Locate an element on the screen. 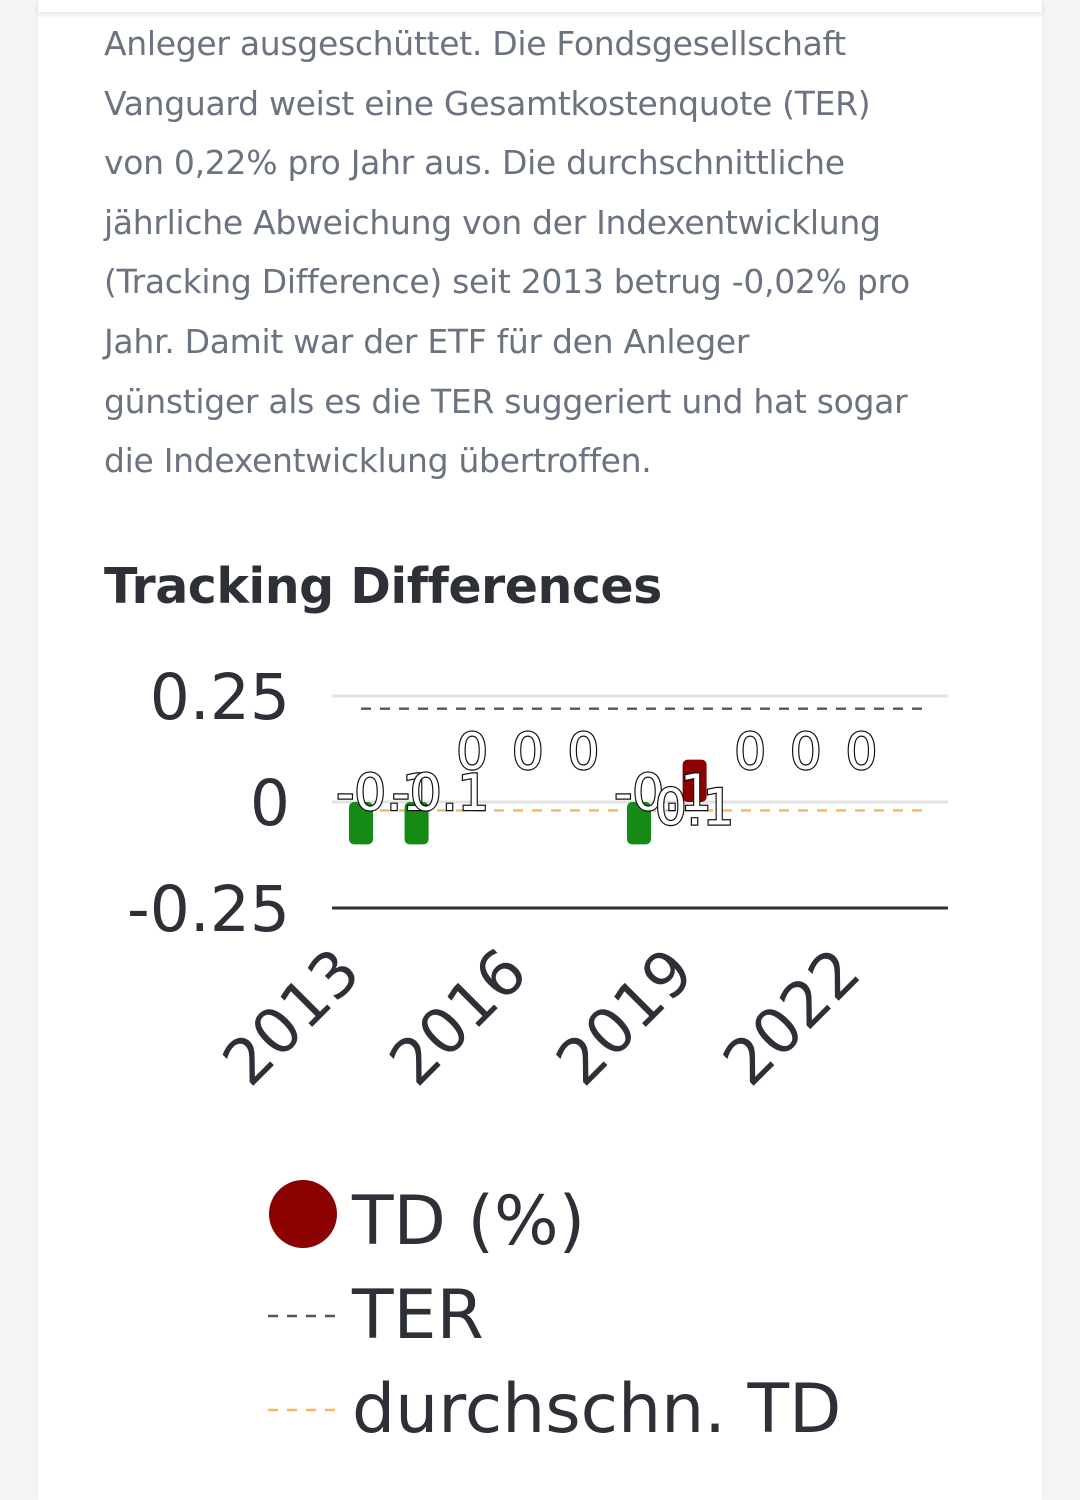  y-tick-label: 0.25 is located at coordinates (220, 697).